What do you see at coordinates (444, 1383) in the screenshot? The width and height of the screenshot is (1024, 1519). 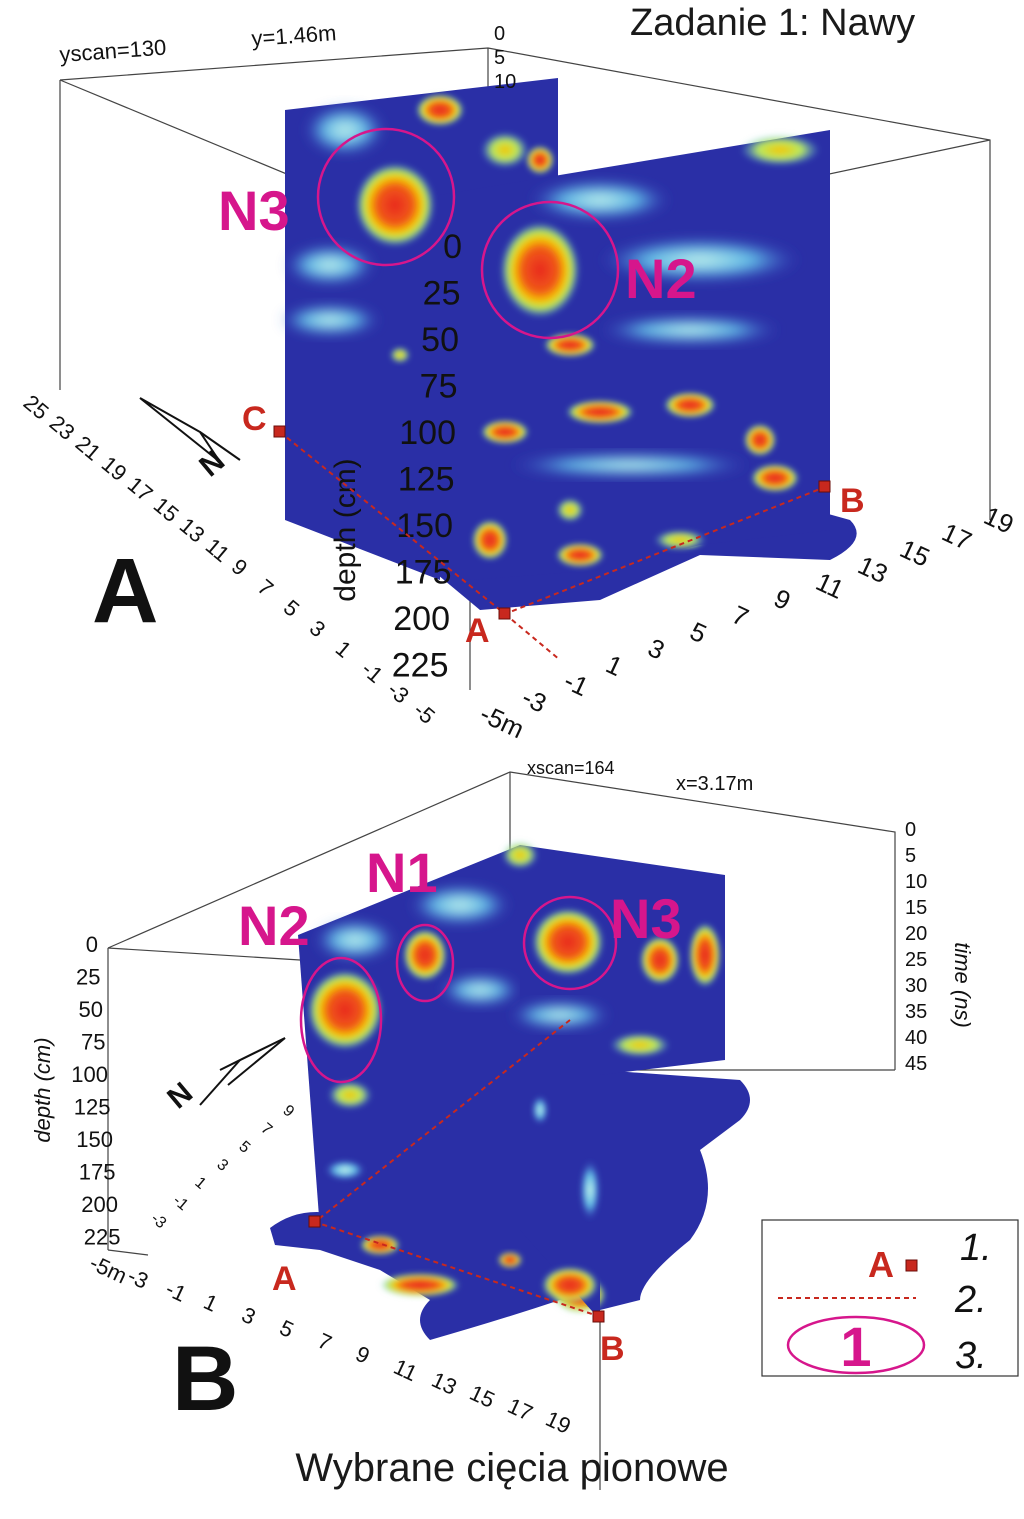 I see `panel-b-x-tick-9: 13` at bounding box center [444, 1383].